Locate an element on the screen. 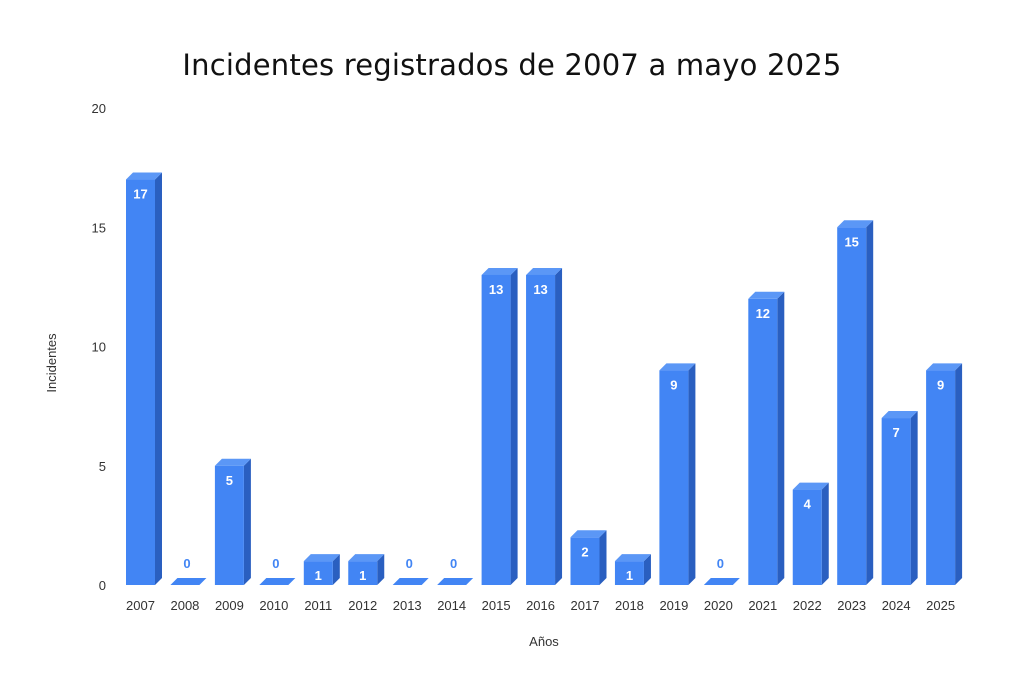 The width and height of the screenshot is (1024, 683). data-label: 12 is located at coordinates (763, 313).